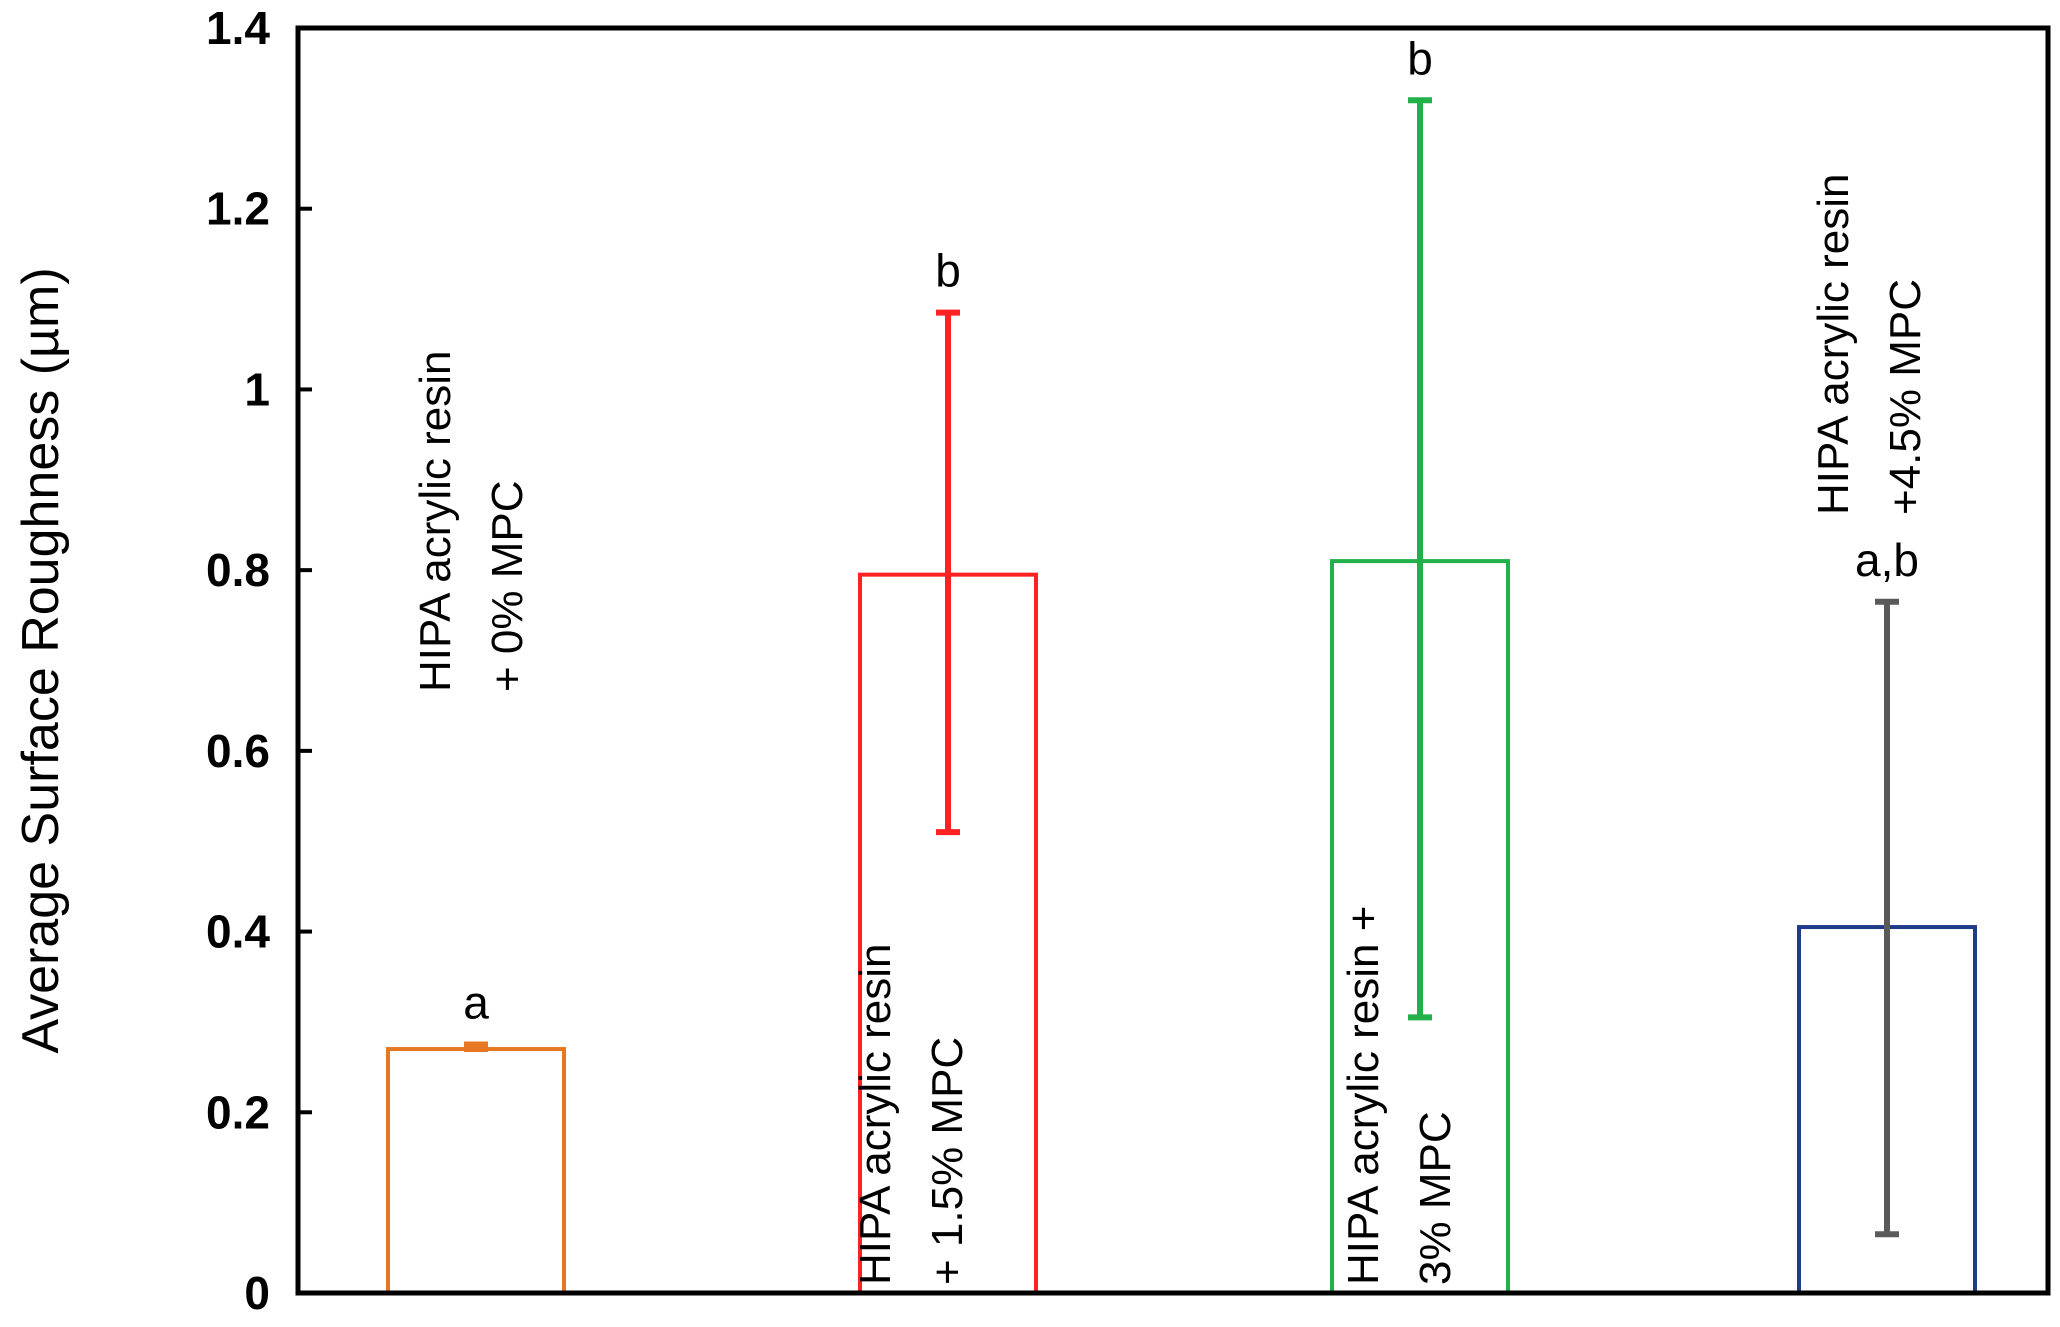  What do you see at coordinates (238, 570) in the screenshot?
I see `y-tick-label: 0.8` at bounding box center [238, 570].